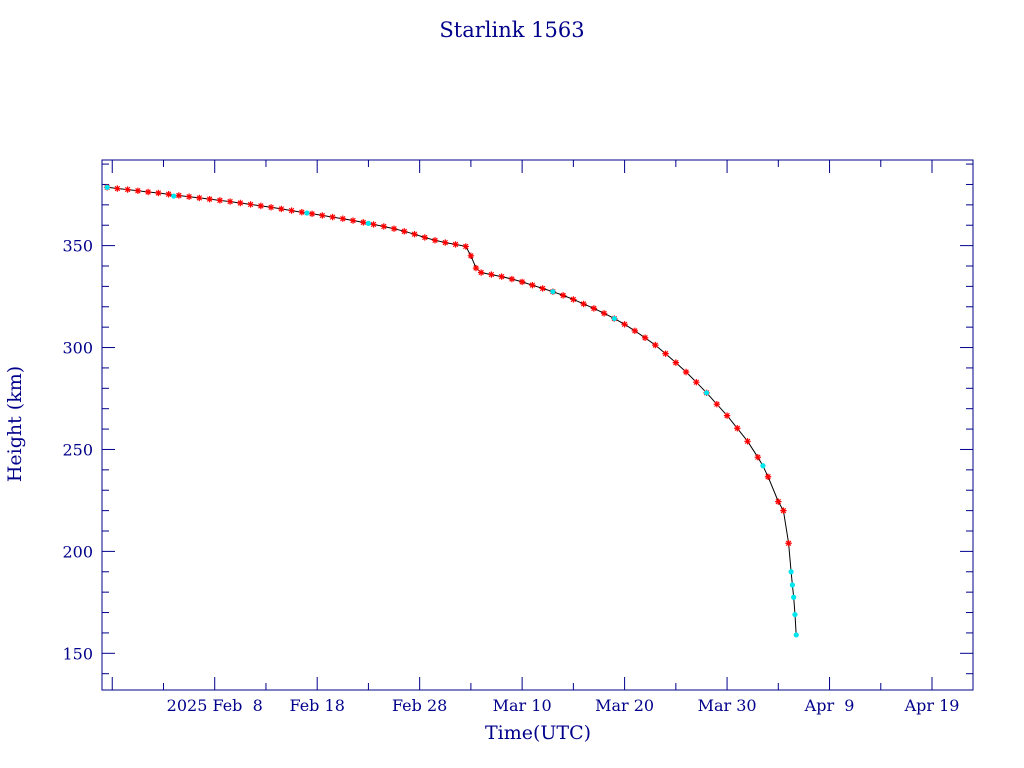 This screenshot has height=768, width=1024. Describe the element at coordinates (316, 705) in the screenshot. I see `x-tick-label: Feb 18` at that location.